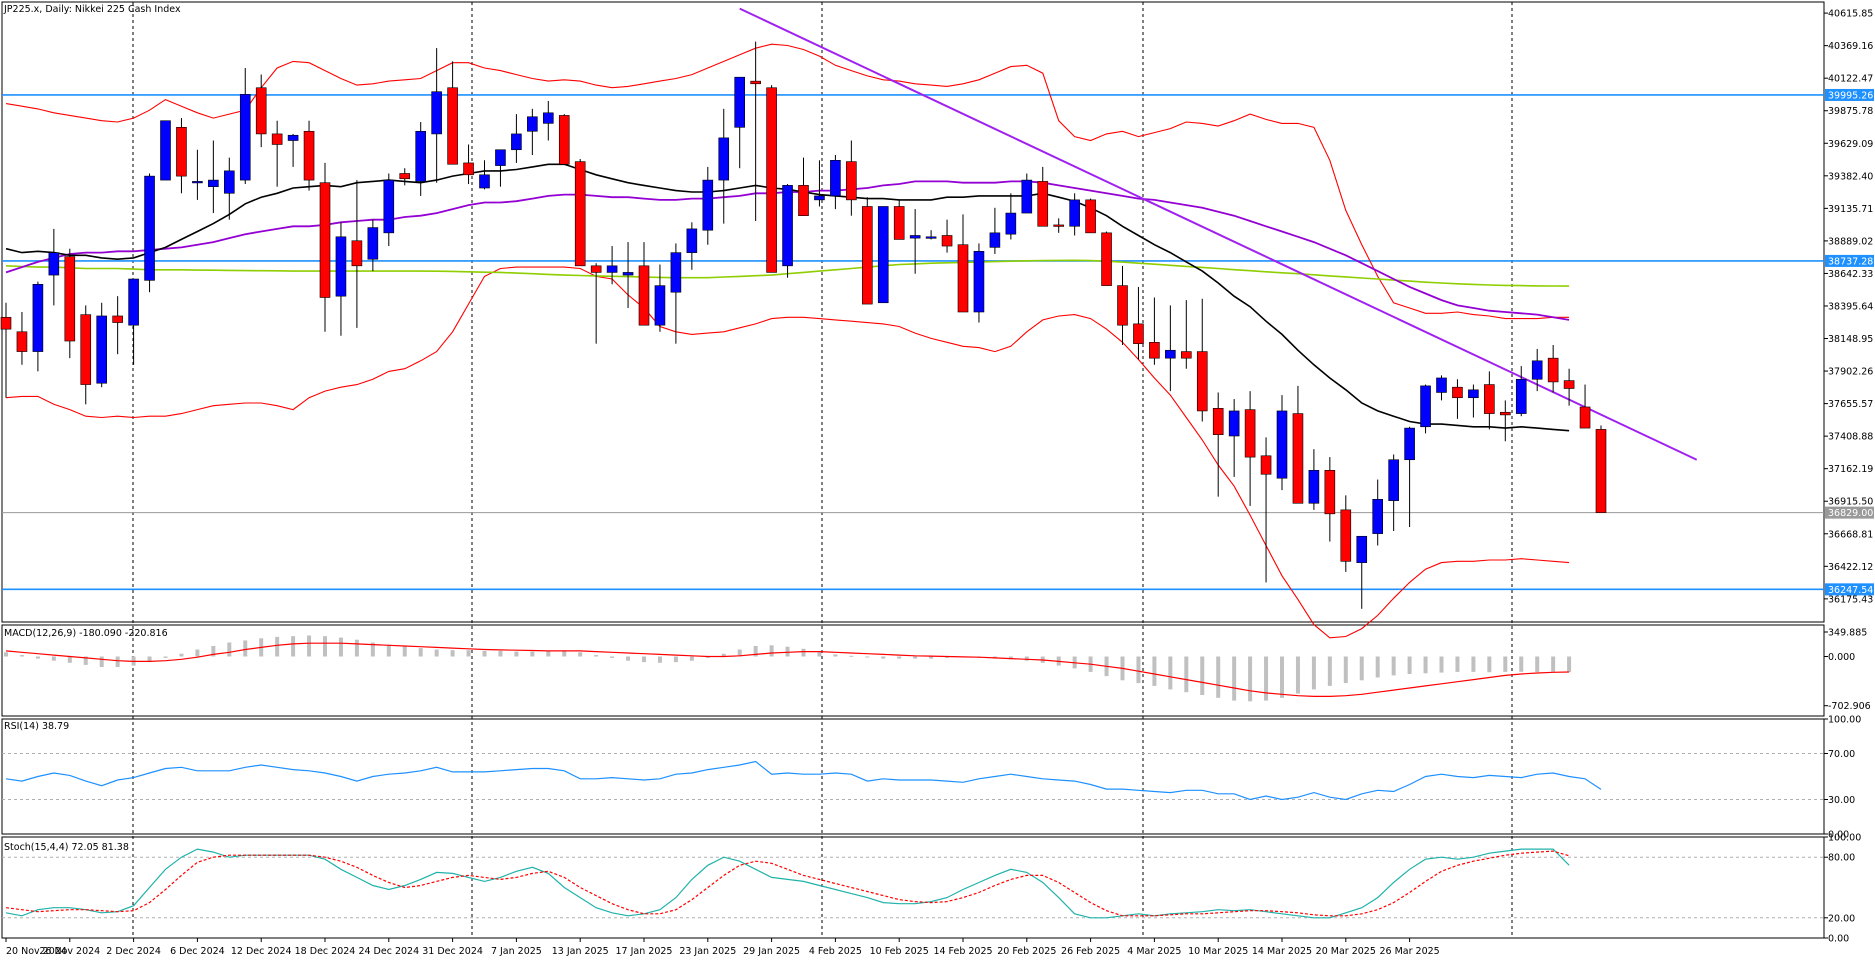 The image size is (1875, 964). What do you see at coordinates (580, 951) in the screenshot?
I see `date-tick-label: 13 Jan 2025` at bounding box center [580, 951].